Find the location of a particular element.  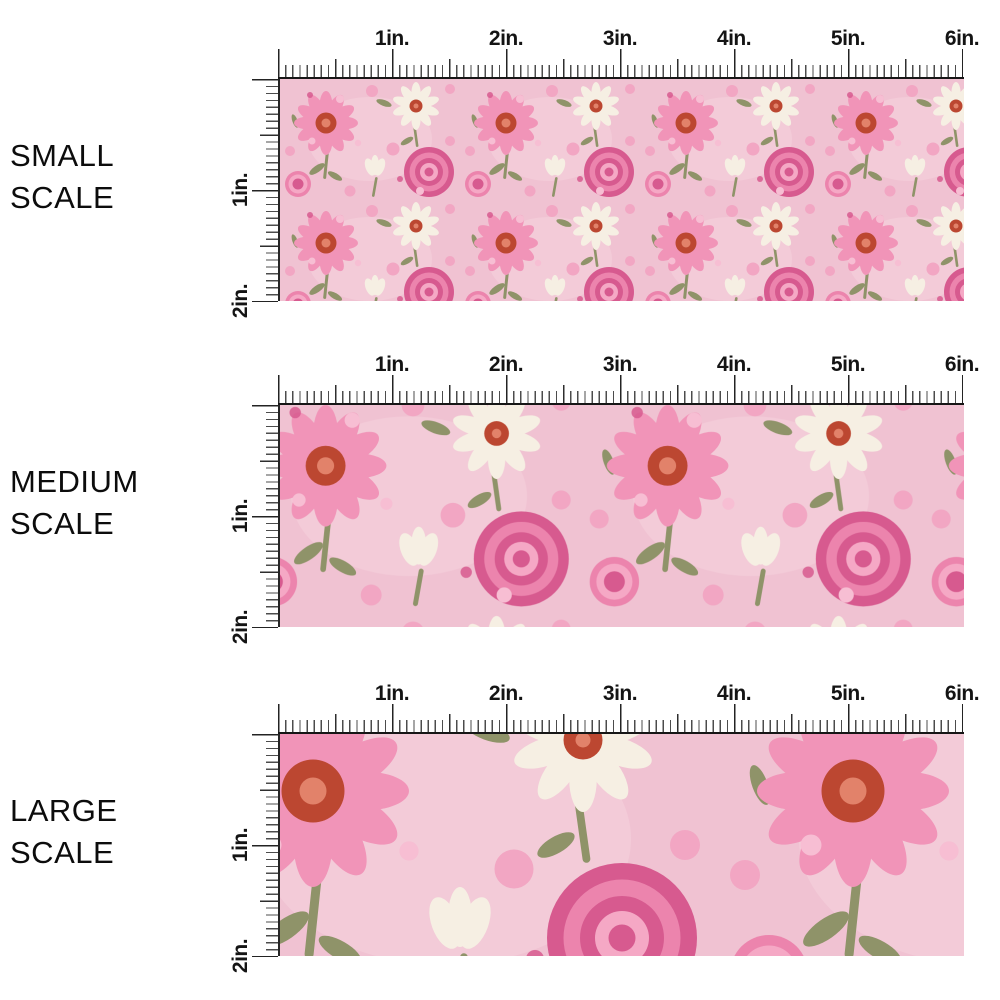

medium-scale-label: MEDIUM SCALE is located at coordinates (74, 503).